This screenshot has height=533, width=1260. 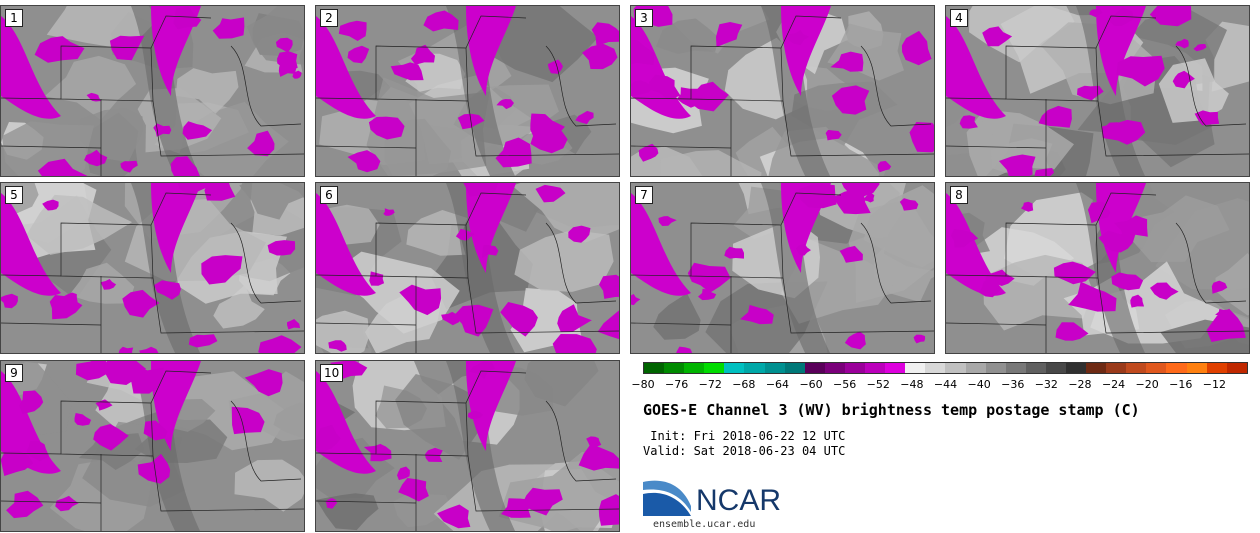 What do you see at coordinates (467, 268) in the screenshot?
I see `map-panel-6: 6` at bounding box center [467, 268].